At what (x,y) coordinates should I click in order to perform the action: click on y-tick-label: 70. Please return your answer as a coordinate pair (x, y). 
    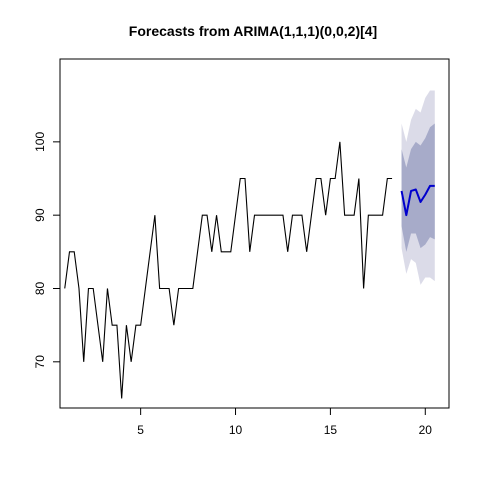
    Looking at the image, I should click on (40, 362).